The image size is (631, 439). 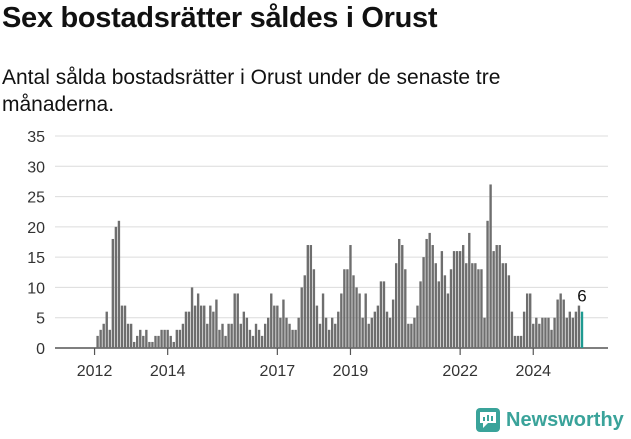 What do you see at coordinates (40, 349) in the screenshot?
I see `y-tick-label: 0` at bounding box center [40, 349].